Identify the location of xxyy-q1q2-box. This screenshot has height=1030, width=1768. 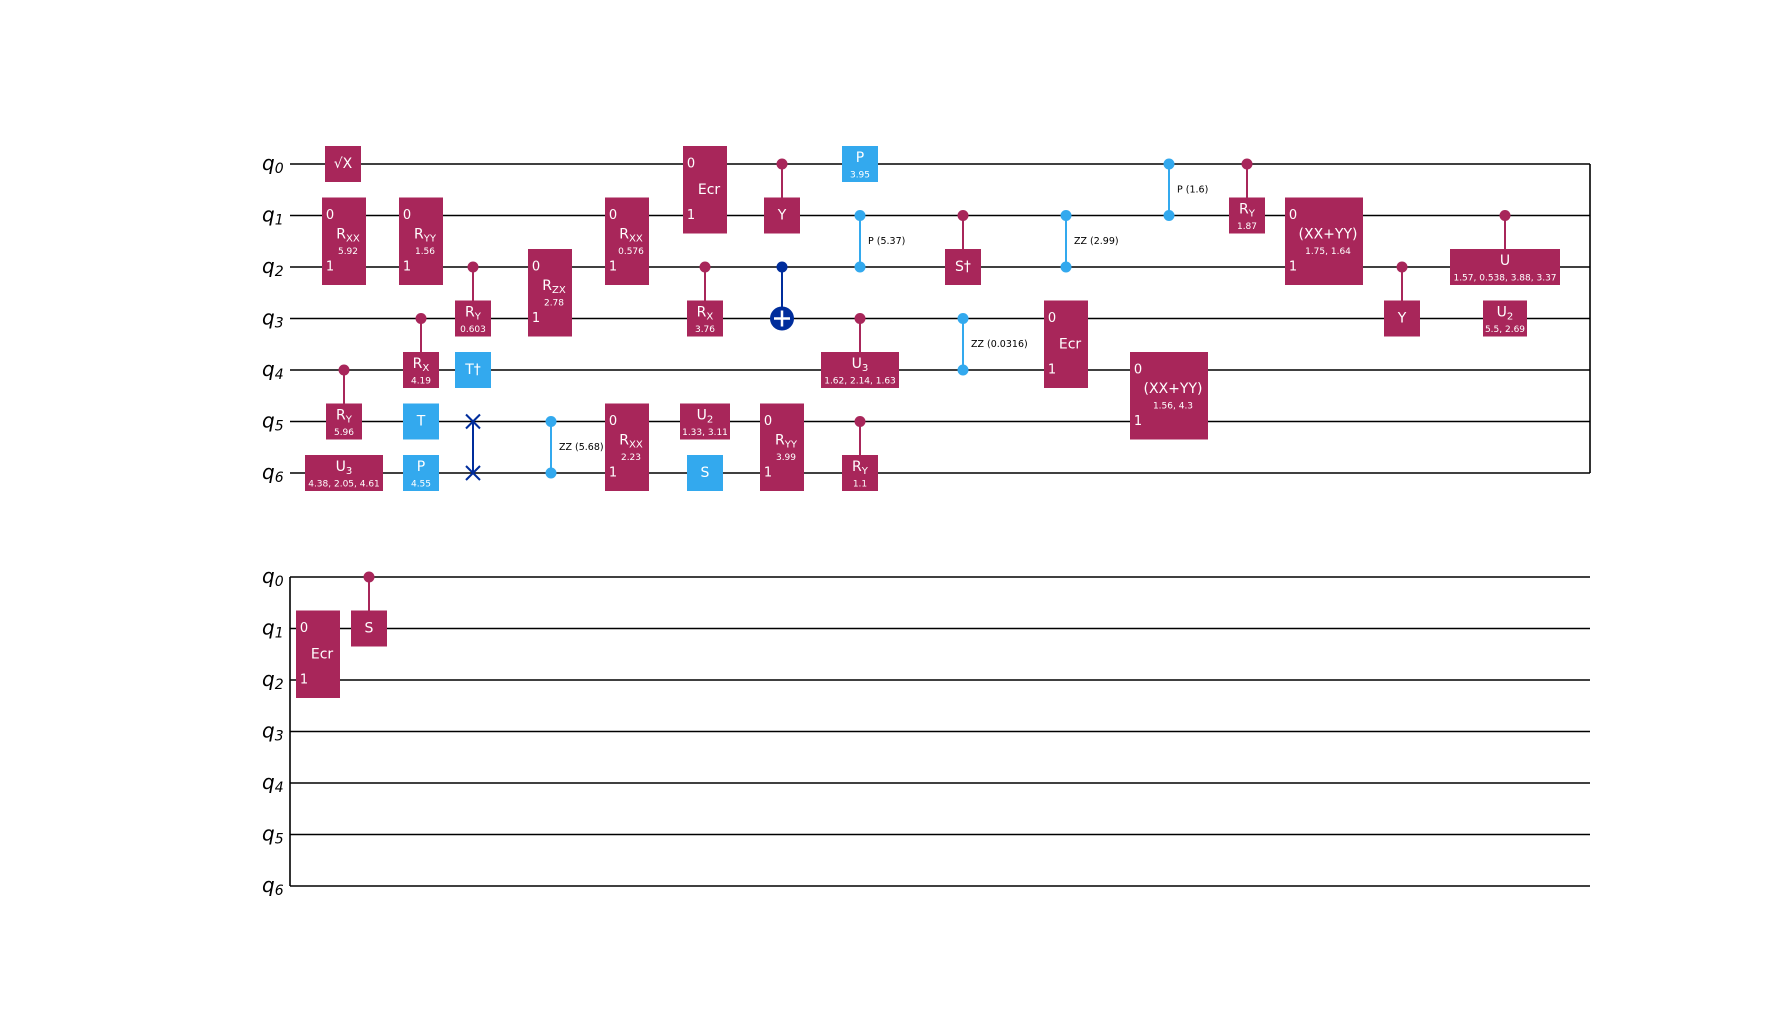
(1324, 241).